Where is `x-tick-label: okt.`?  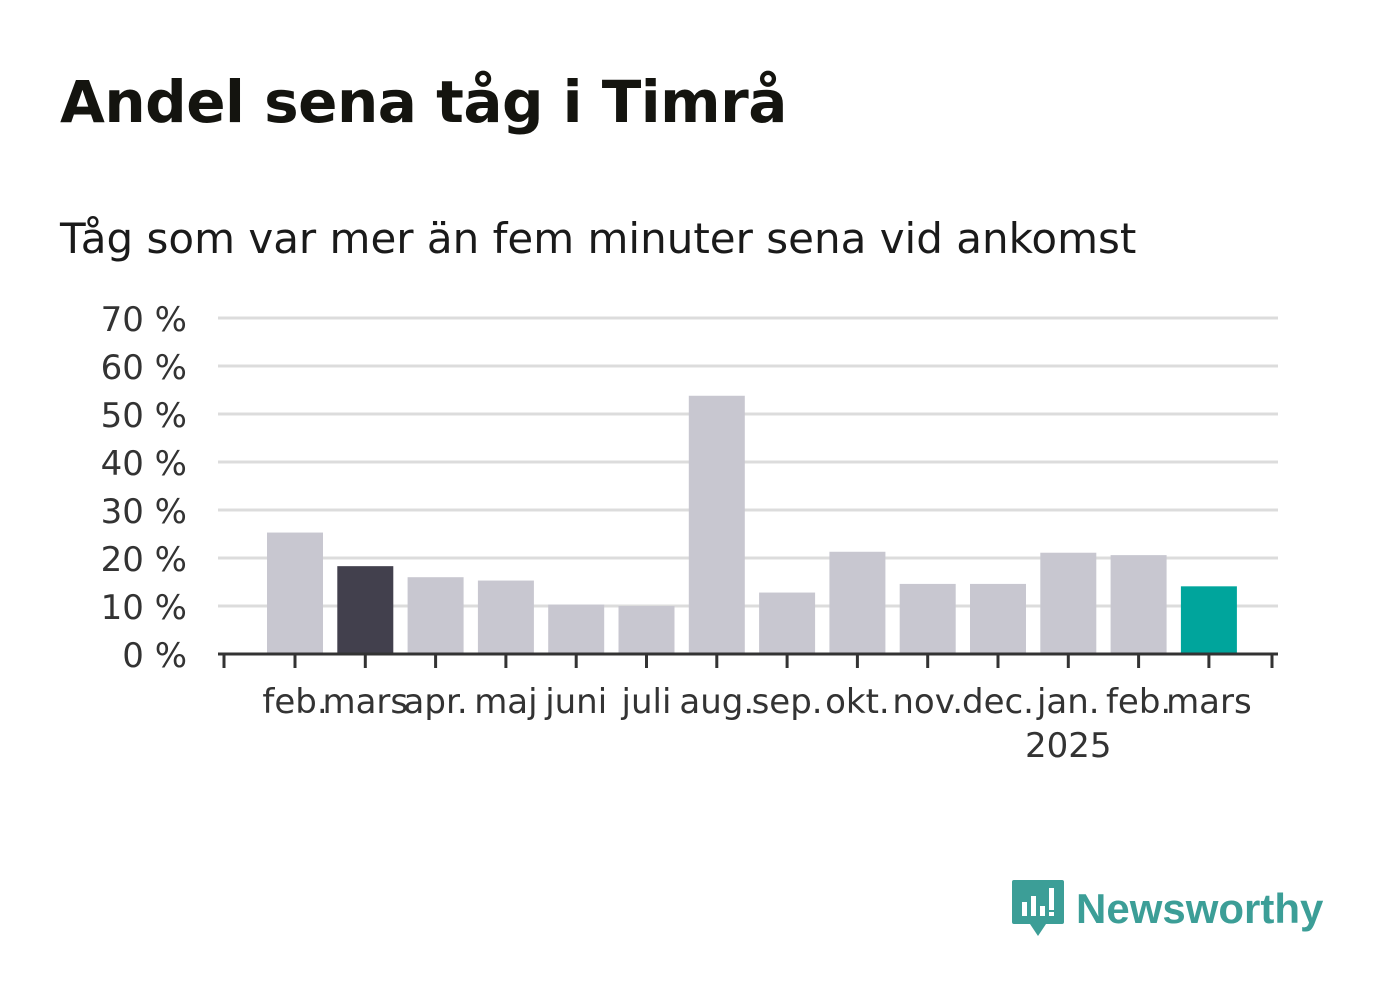 x-tick-label: okt. is located at coordinates (857, 702).